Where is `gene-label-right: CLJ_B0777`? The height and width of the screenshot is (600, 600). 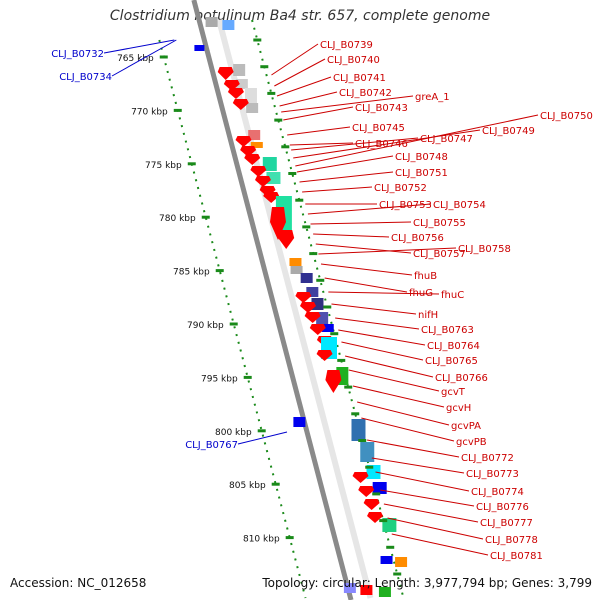
gene-label-right: CLJ_B0777 is located at coordinates (506, 523).